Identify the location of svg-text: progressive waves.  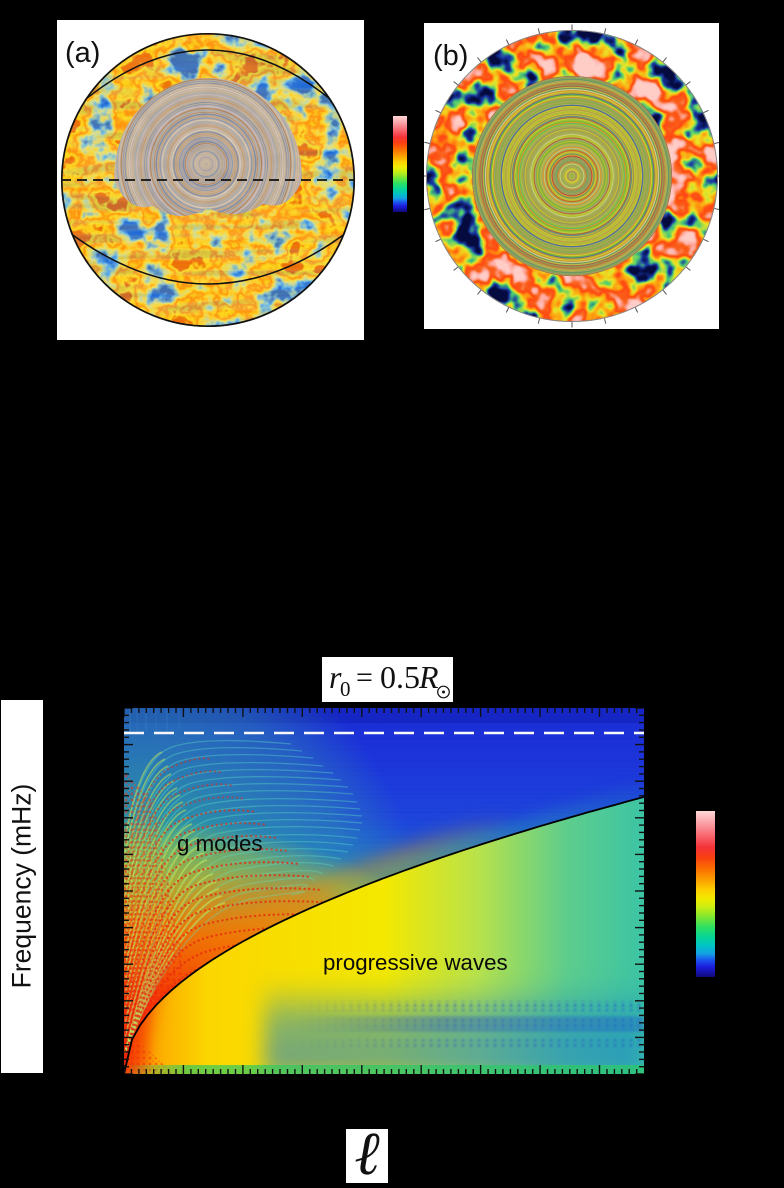
(415, 962).